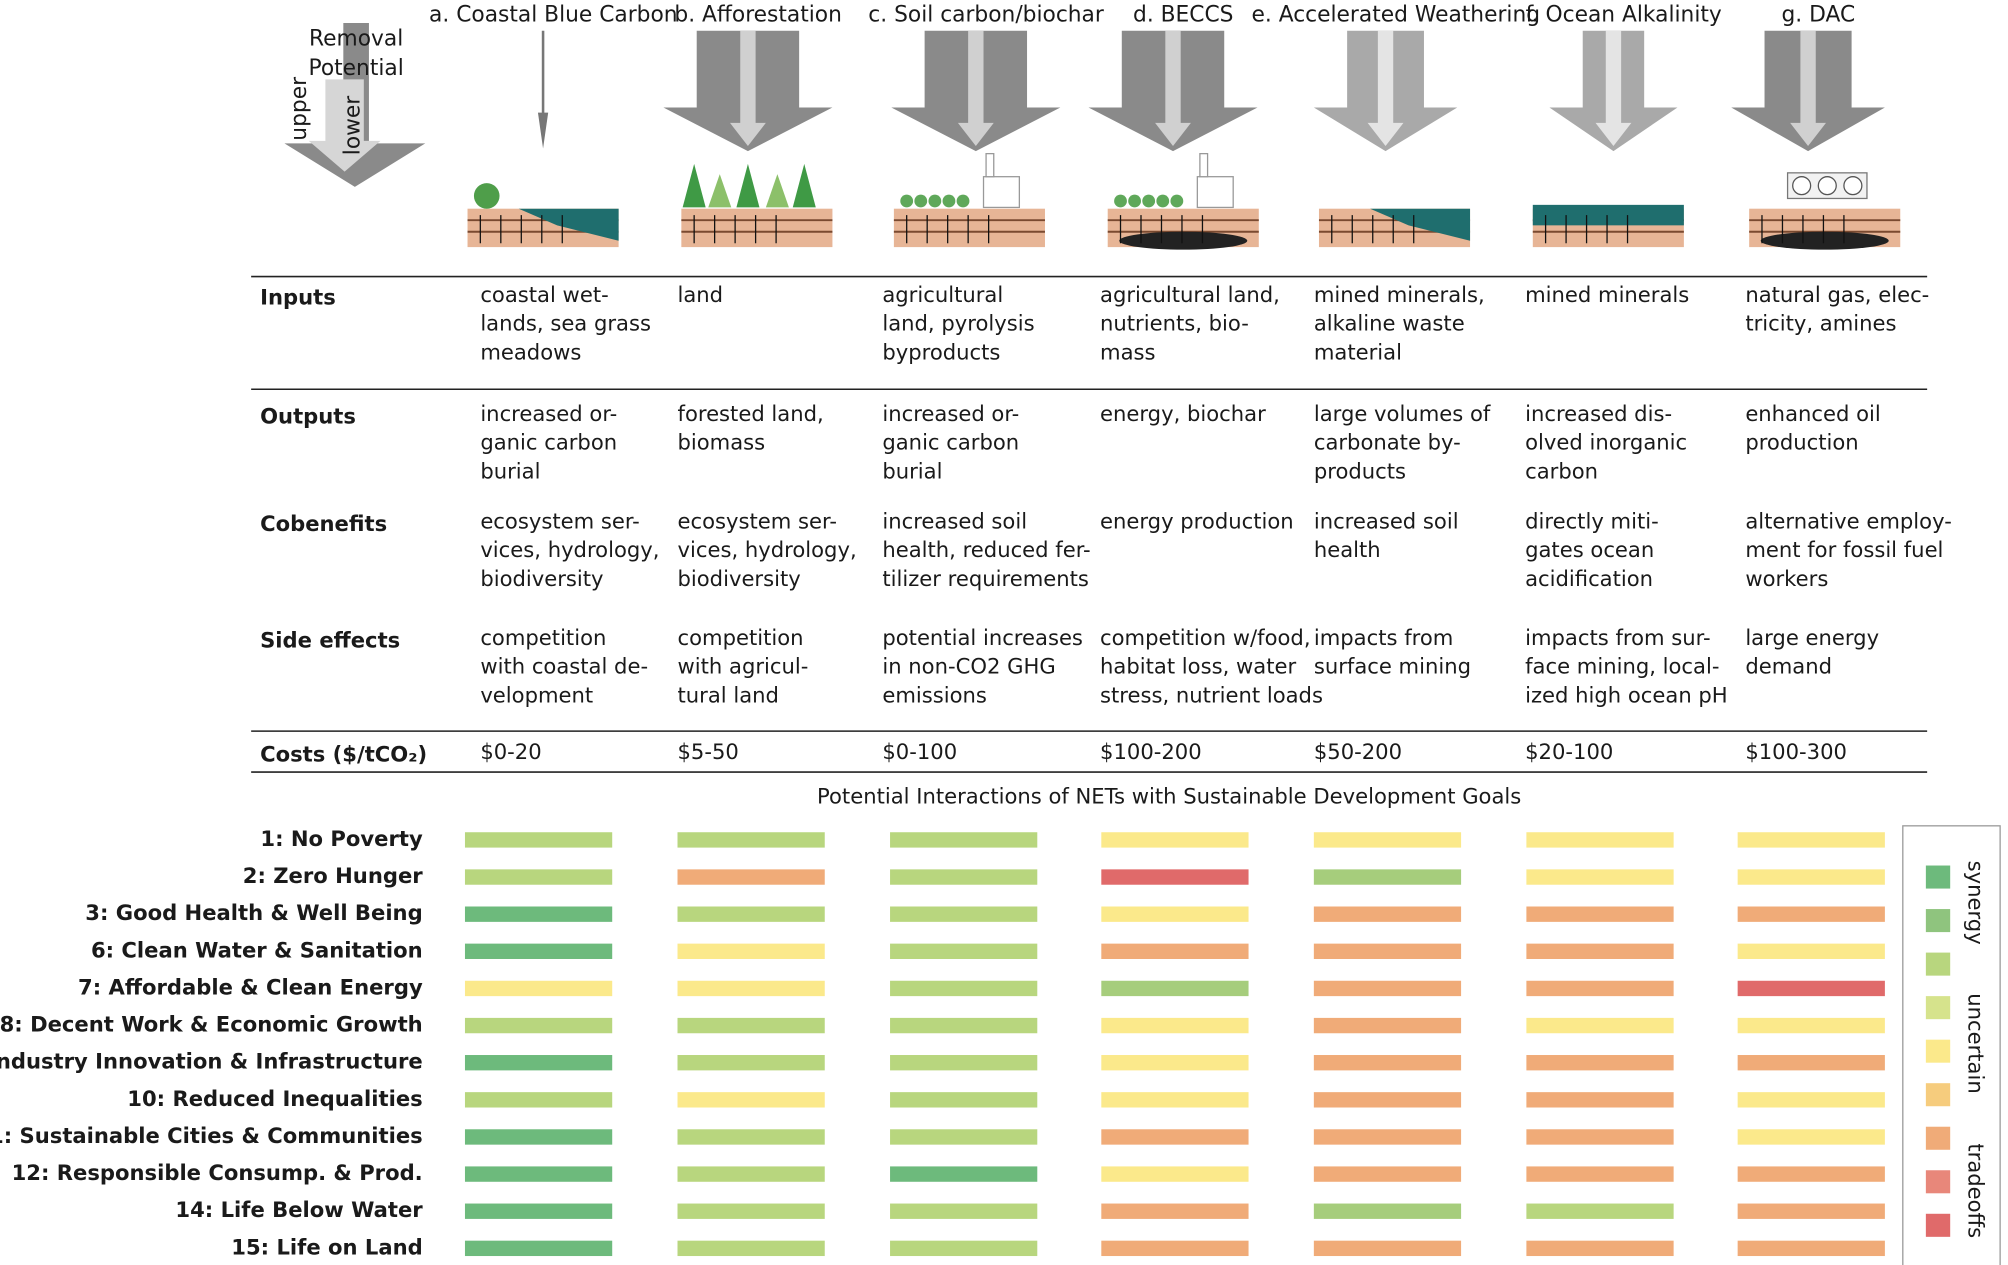 The image size is (2008, 1265). What do you see at coordinates (1190, 294) in the screenshot?
I see `cell-text: agricultural land,` at bounding box center [1190, 294].